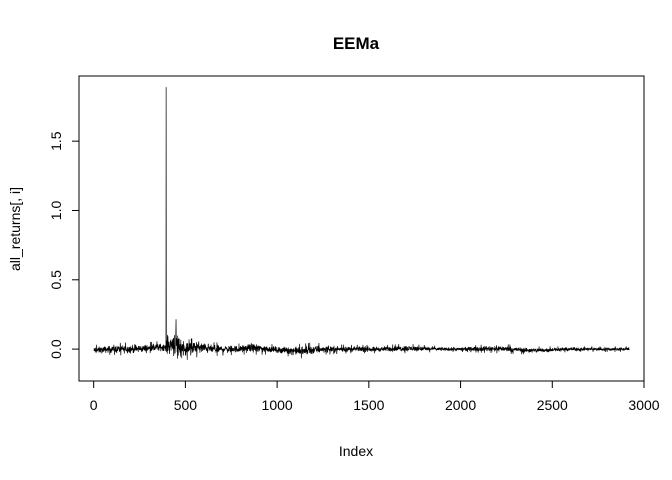 The image size is (672, 480). Describe the element at coordinates (460, 405) in the screenshot. I see `x-tick-label: 2000` at that location.